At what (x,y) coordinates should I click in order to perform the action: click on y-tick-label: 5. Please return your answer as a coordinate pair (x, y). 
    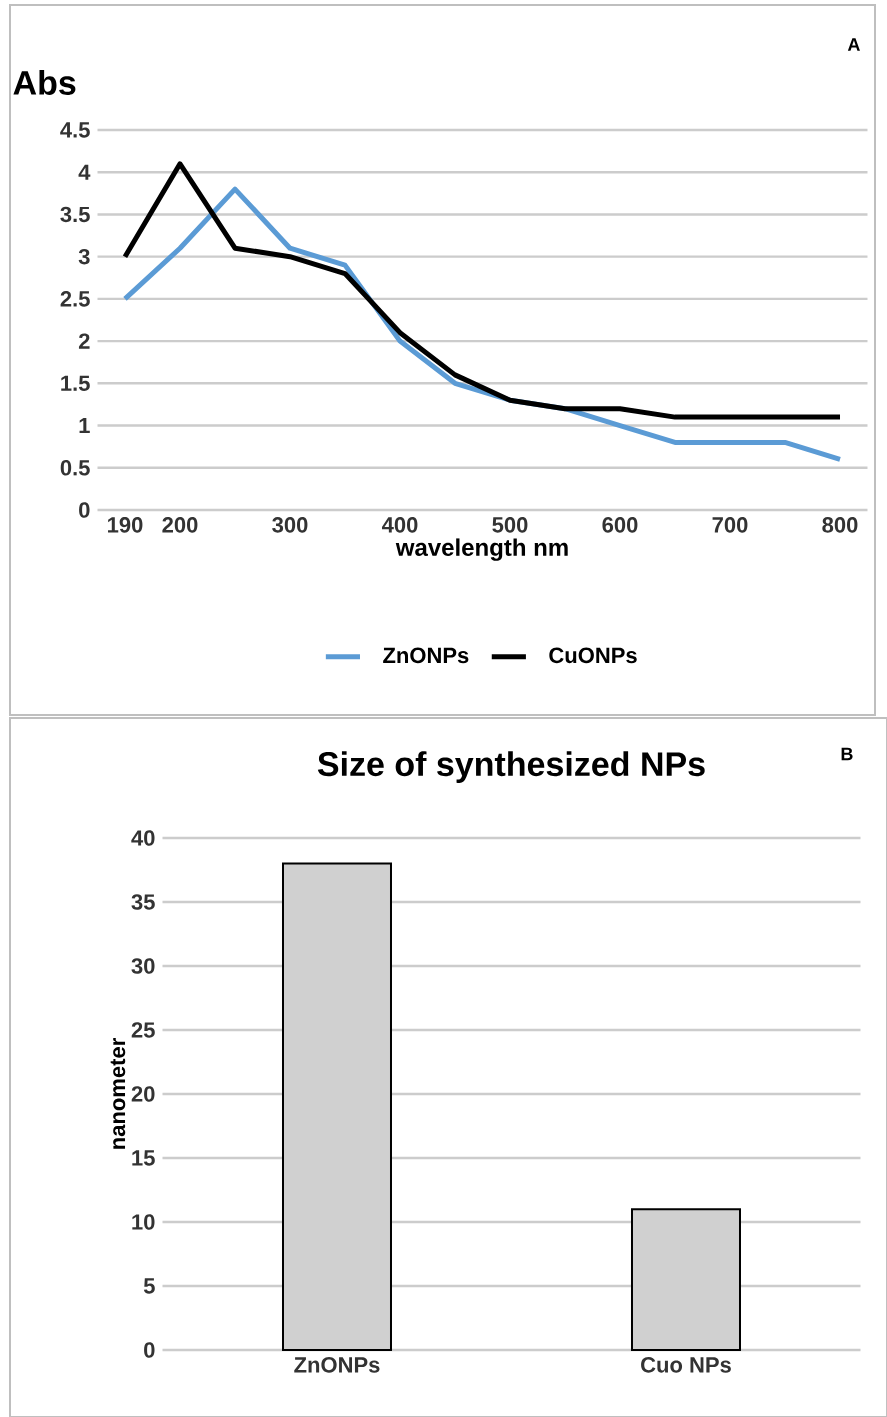
    Looking at the image, I should click on (149, 1286).